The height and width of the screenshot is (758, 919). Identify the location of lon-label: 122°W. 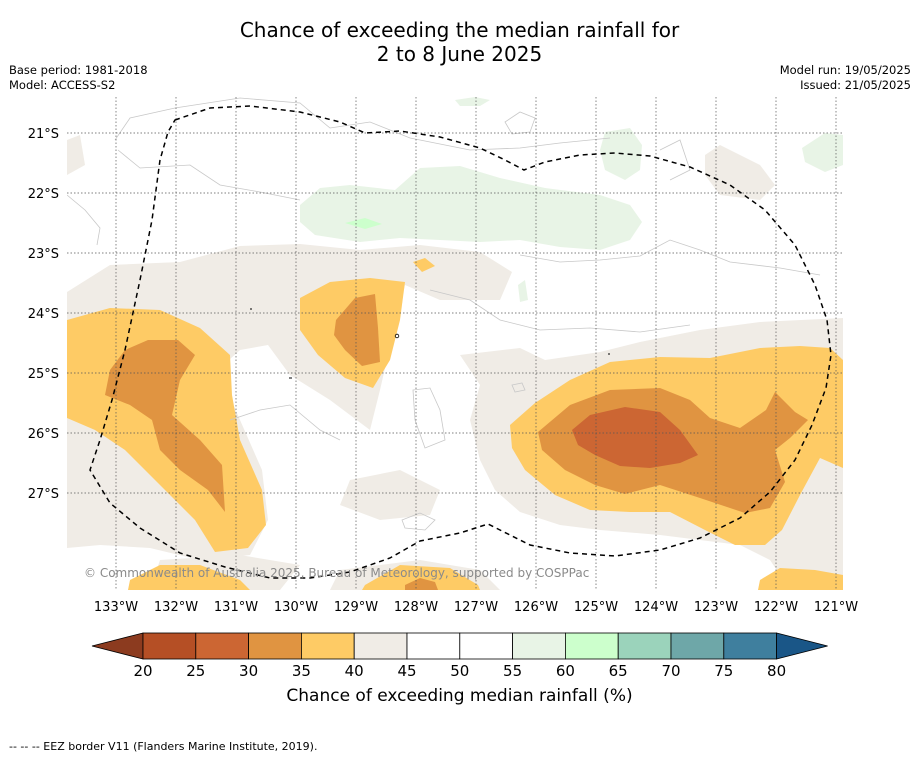
(776, 607).